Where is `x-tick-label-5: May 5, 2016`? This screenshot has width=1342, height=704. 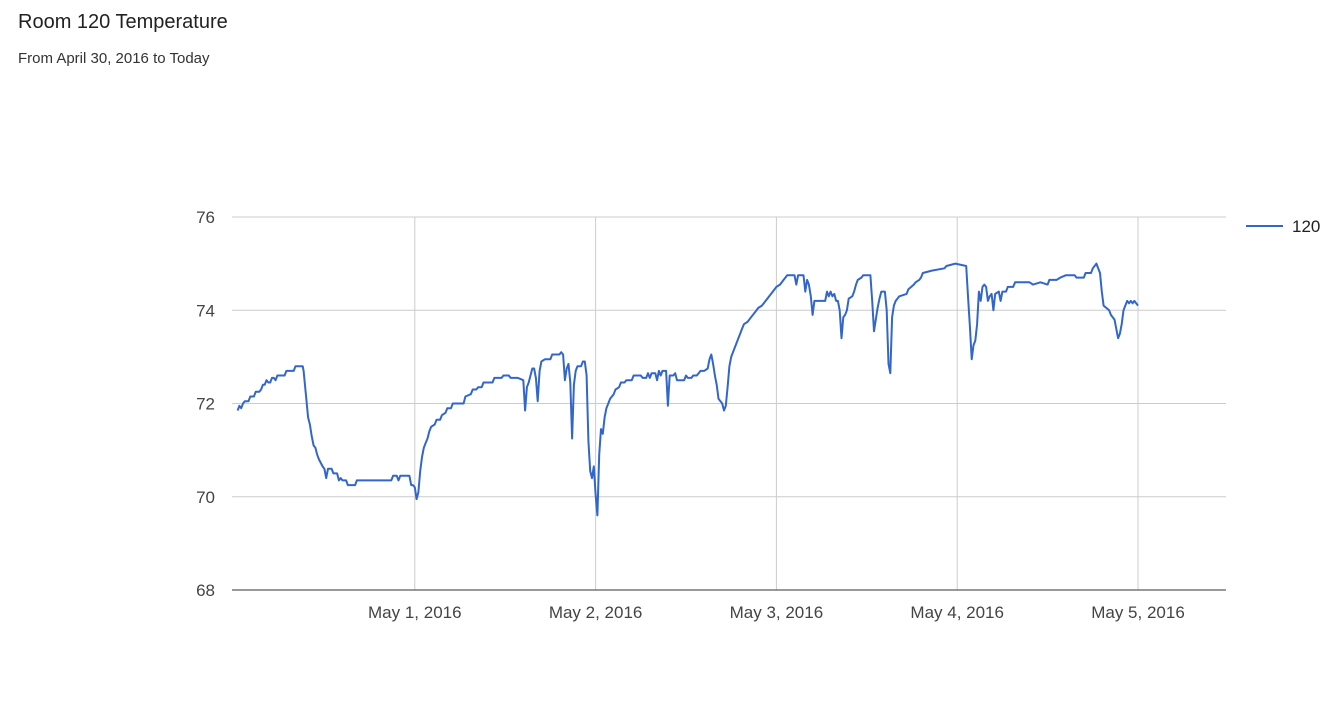
x-tick-label-5: May 5, 2016 is located at coordinates (1138, 612).